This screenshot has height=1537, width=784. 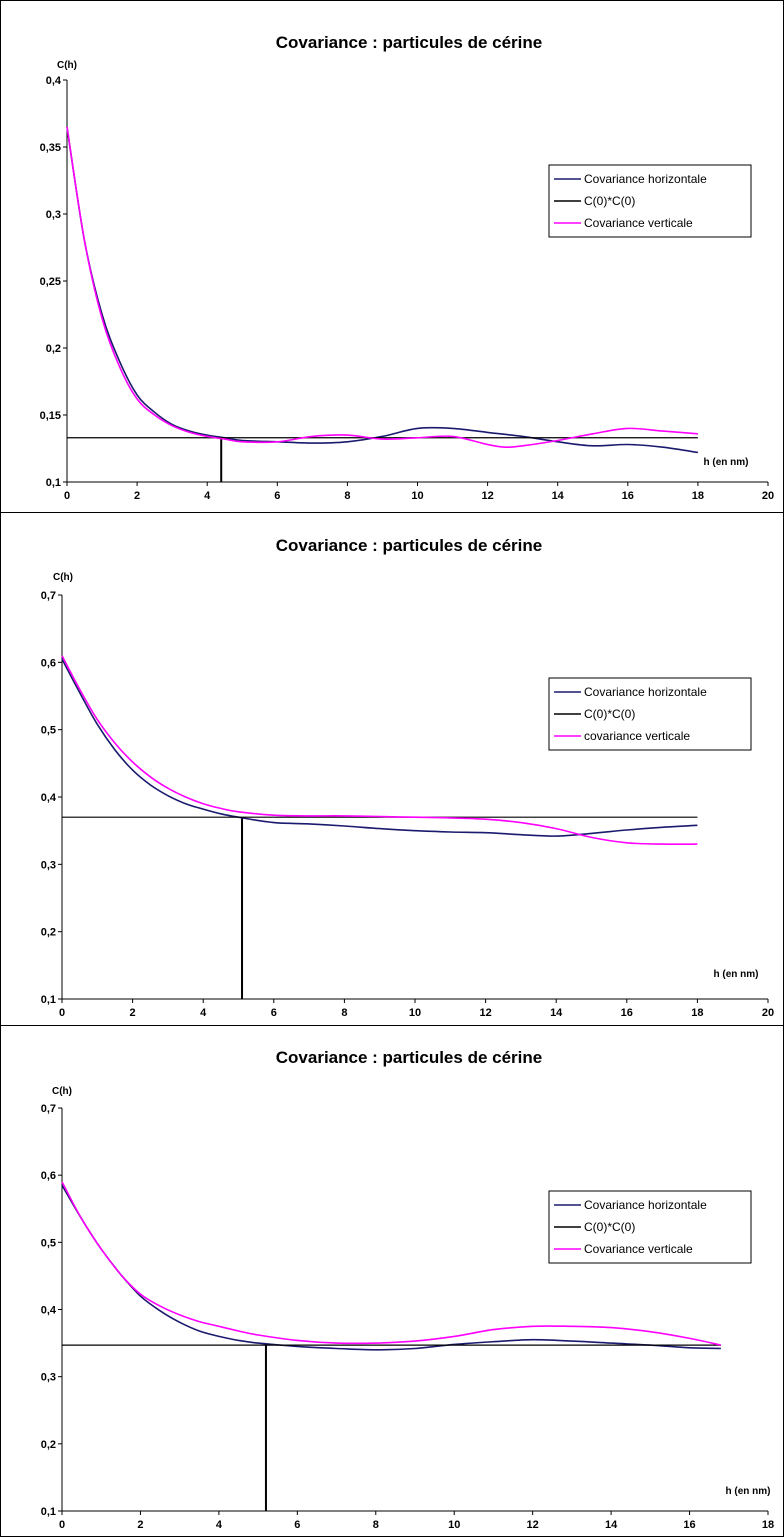 I want to click on y-tick-label: 0,35, so click(x=50, y=148).